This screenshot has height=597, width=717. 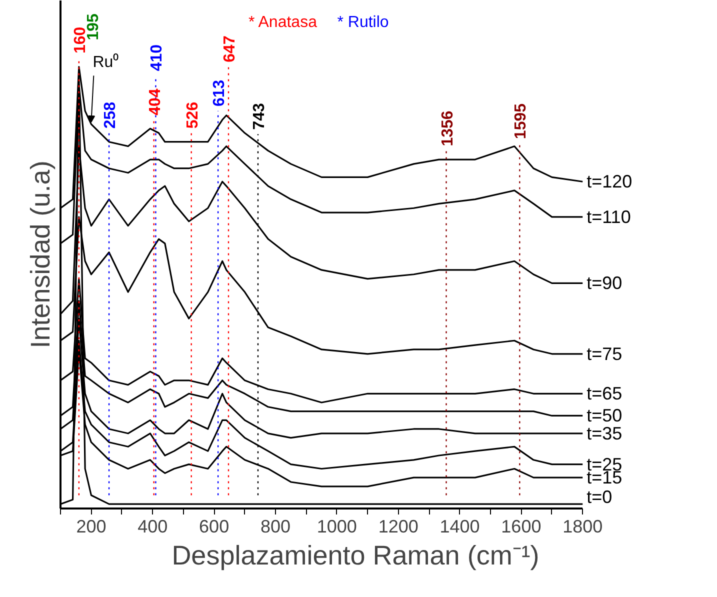 What do you see at coordinates (259, 116) in the screenshot?
I see `ref-line-label: 743` at bounding box center [259, 116].